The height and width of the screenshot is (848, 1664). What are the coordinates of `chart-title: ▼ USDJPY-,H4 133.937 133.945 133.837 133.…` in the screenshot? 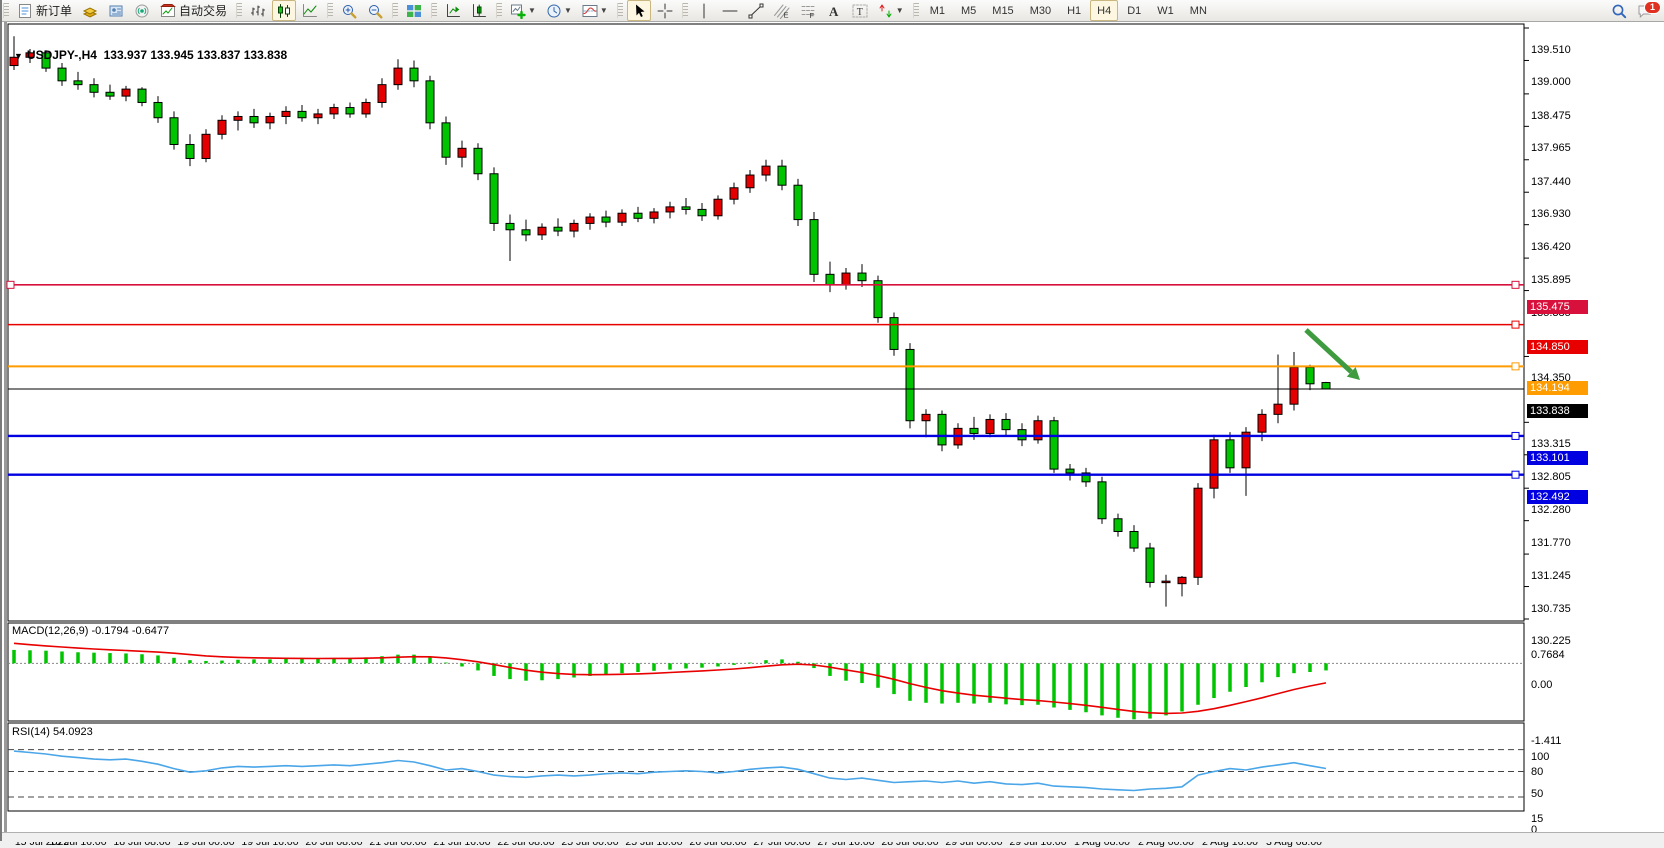 It's located at (150, 55).